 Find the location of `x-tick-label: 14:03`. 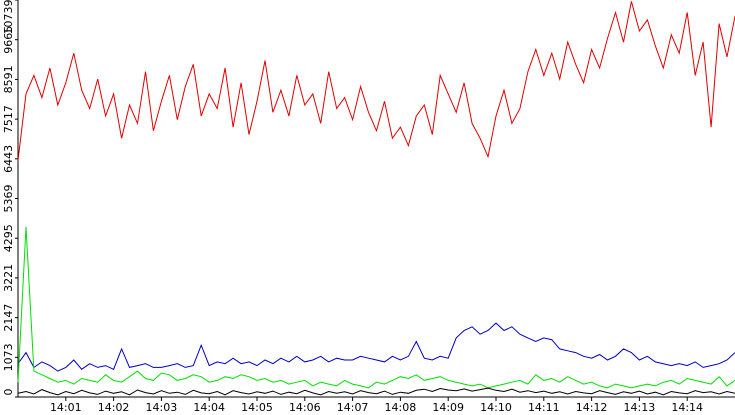

x-tick-label: 14:03 is located at coordinates (162, 407).